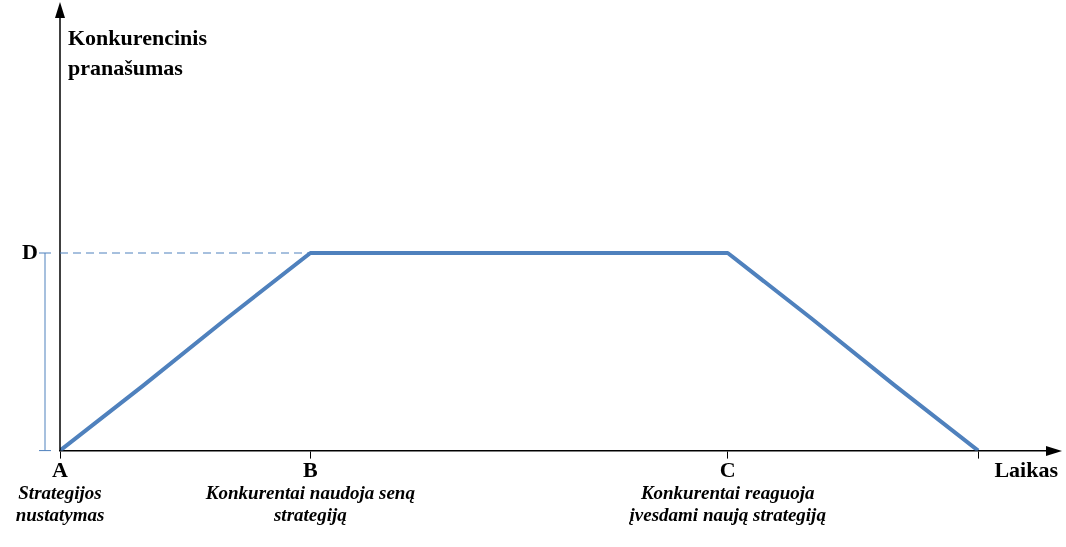 The height and width of the screenshot is (547, 1066). I want to click on text: Konkurentai reaguoja įvesdami naują strategiją, so click(727, 504).